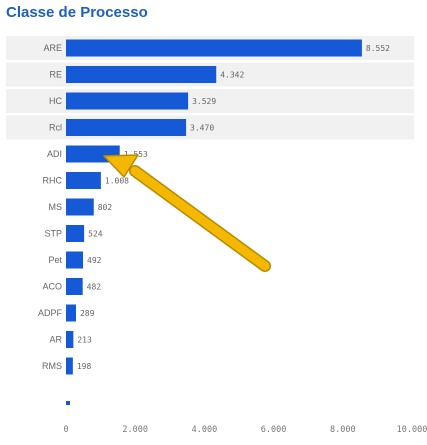  Describe the element at coordinates (52, 287) in the screenshot. I see `category-label: ACO` at that location.